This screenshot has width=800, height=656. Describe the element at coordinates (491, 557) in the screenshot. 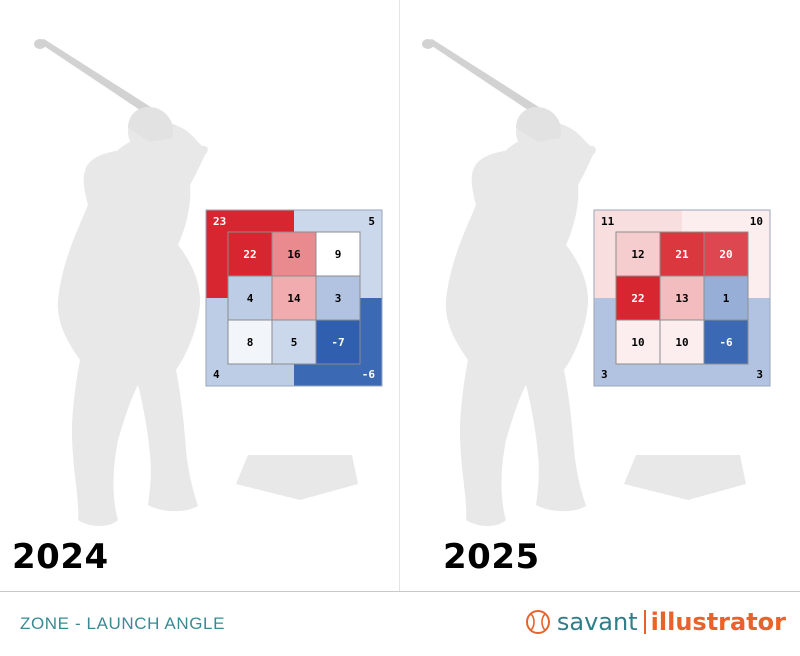

I see `year-label-2025: 2025` at that location.